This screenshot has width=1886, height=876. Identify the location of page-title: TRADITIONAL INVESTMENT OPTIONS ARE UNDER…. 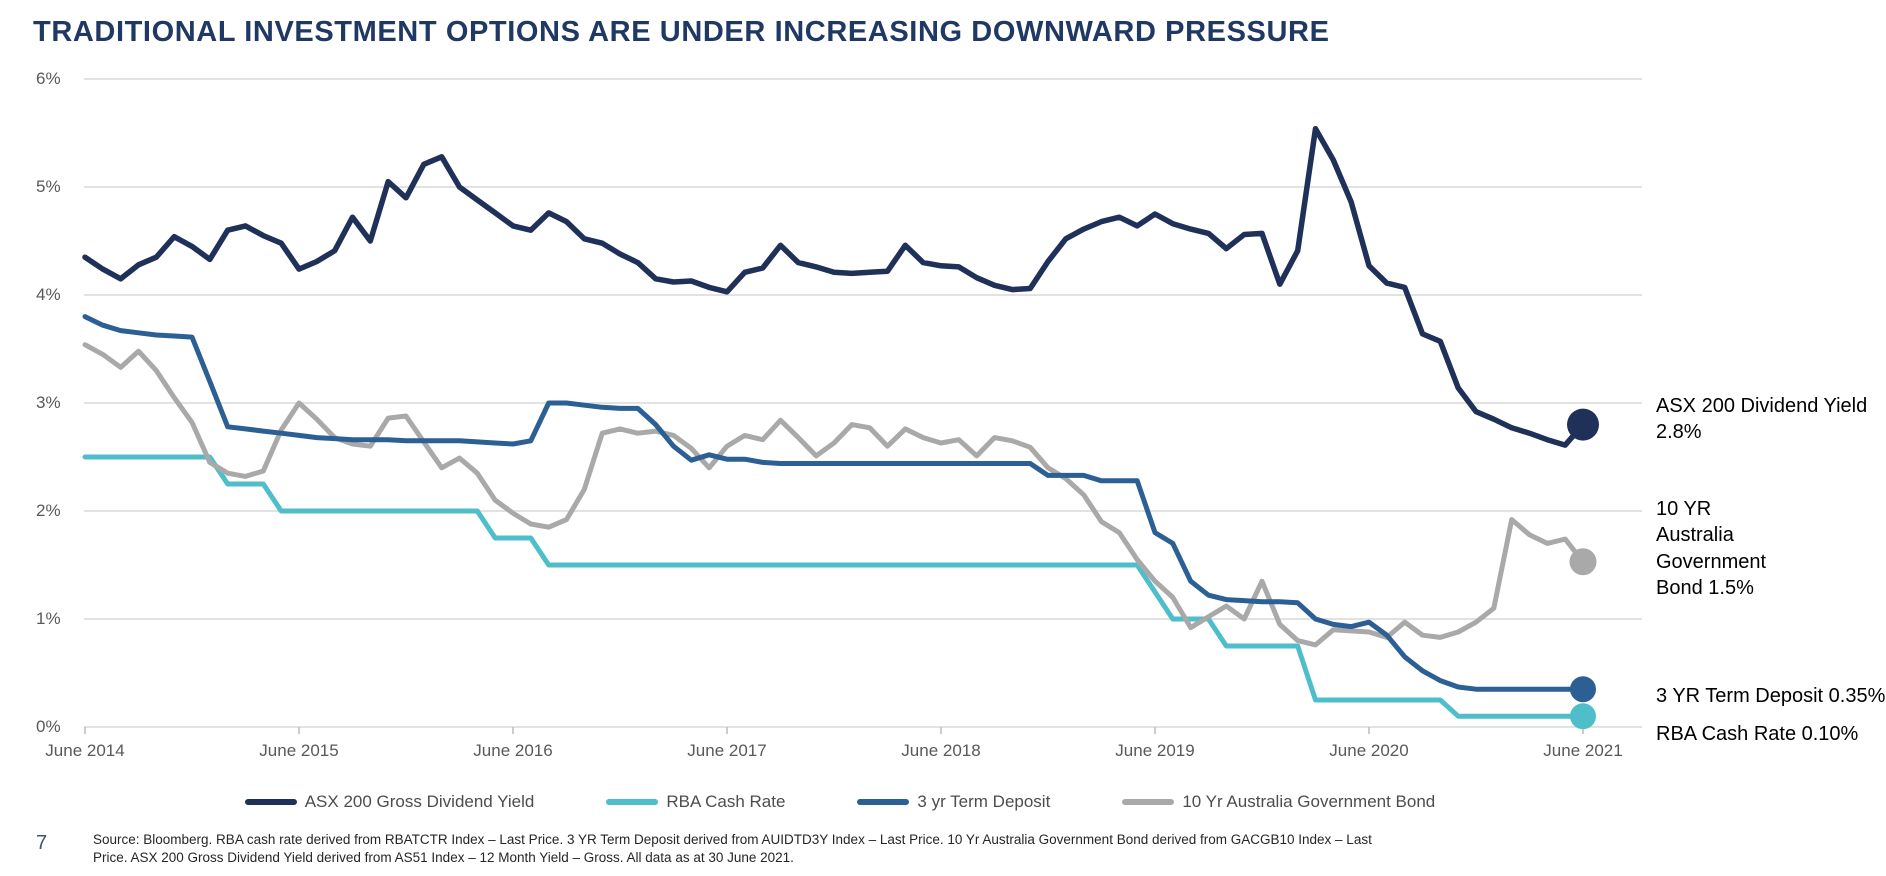
(681, 32).